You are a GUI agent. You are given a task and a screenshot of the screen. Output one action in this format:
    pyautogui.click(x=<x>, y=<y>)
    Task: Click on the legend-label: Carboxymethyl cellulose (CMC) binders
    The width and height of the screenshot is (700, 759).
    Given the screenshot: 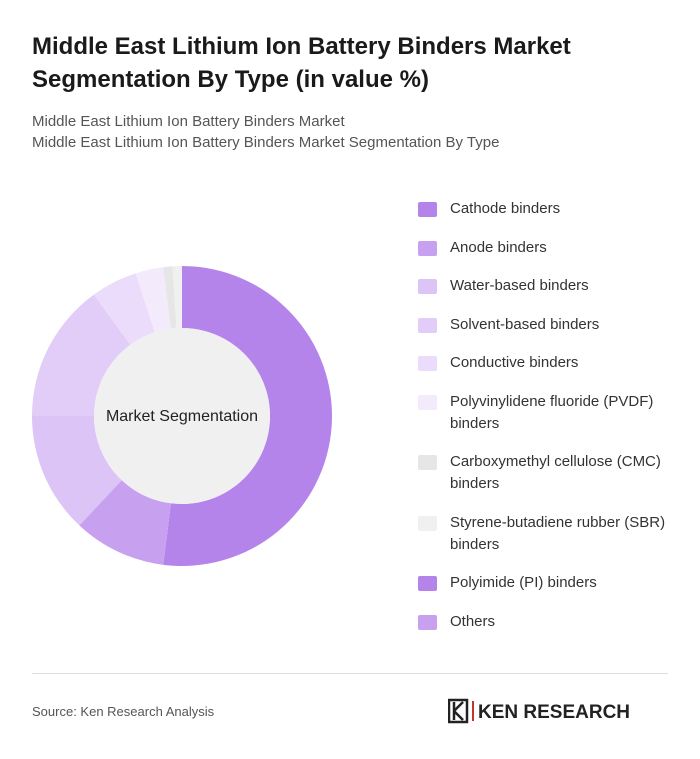 What is the action you would take?
    pyautogui.click(x=555, y=472)
    